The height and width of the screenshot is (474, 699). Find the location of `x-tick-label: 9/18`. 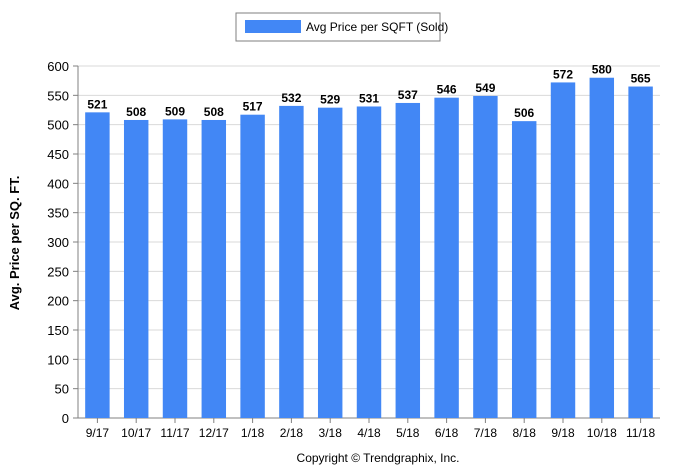

x-tick-label: 9/18 is located at coordinates (563, 433).